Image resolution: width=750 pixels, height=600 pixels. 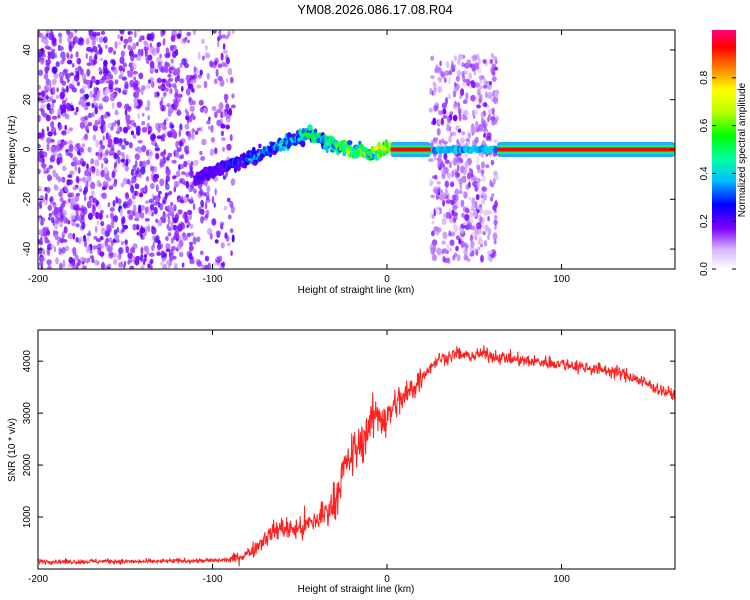 I want to click on spectrogram-x-tick-label: -100, so click(x=213, y=279).